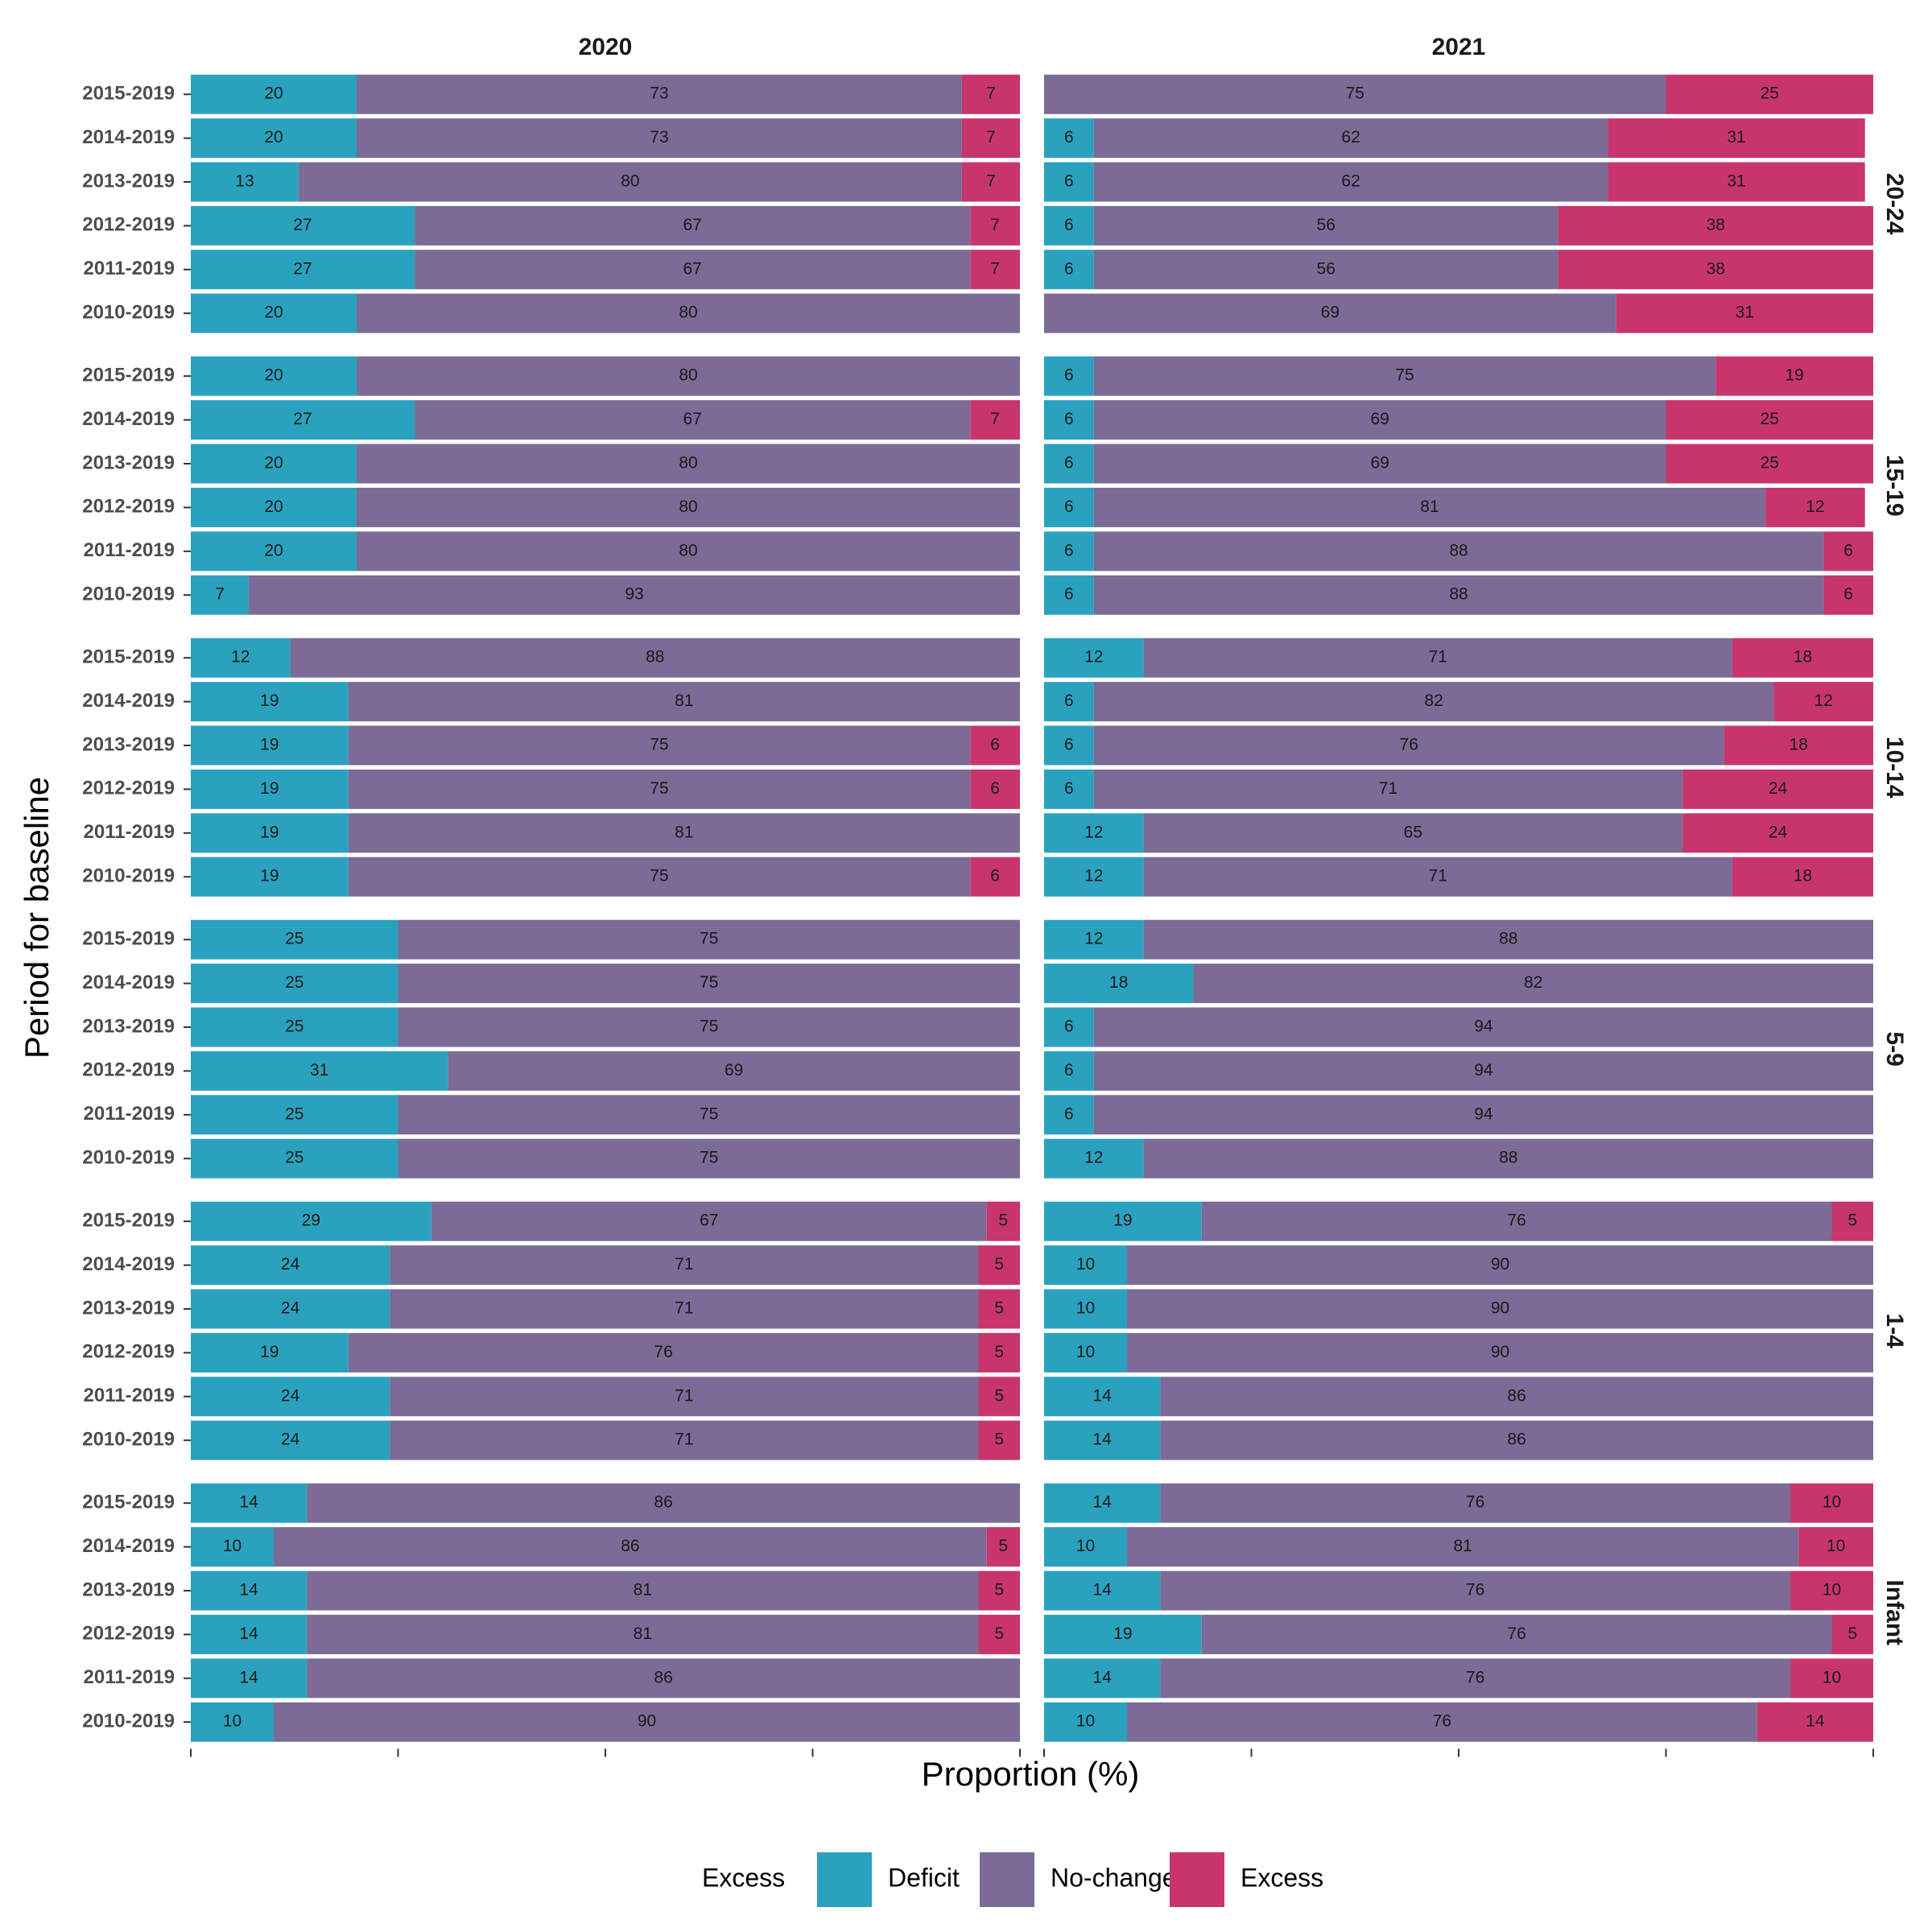 The height and width of the screenshot is (1932, 1932). What do you see at coordinates (659, 94) in the screenshot?
I see `bar-value-label: 73` at bounding box center [659, 94].